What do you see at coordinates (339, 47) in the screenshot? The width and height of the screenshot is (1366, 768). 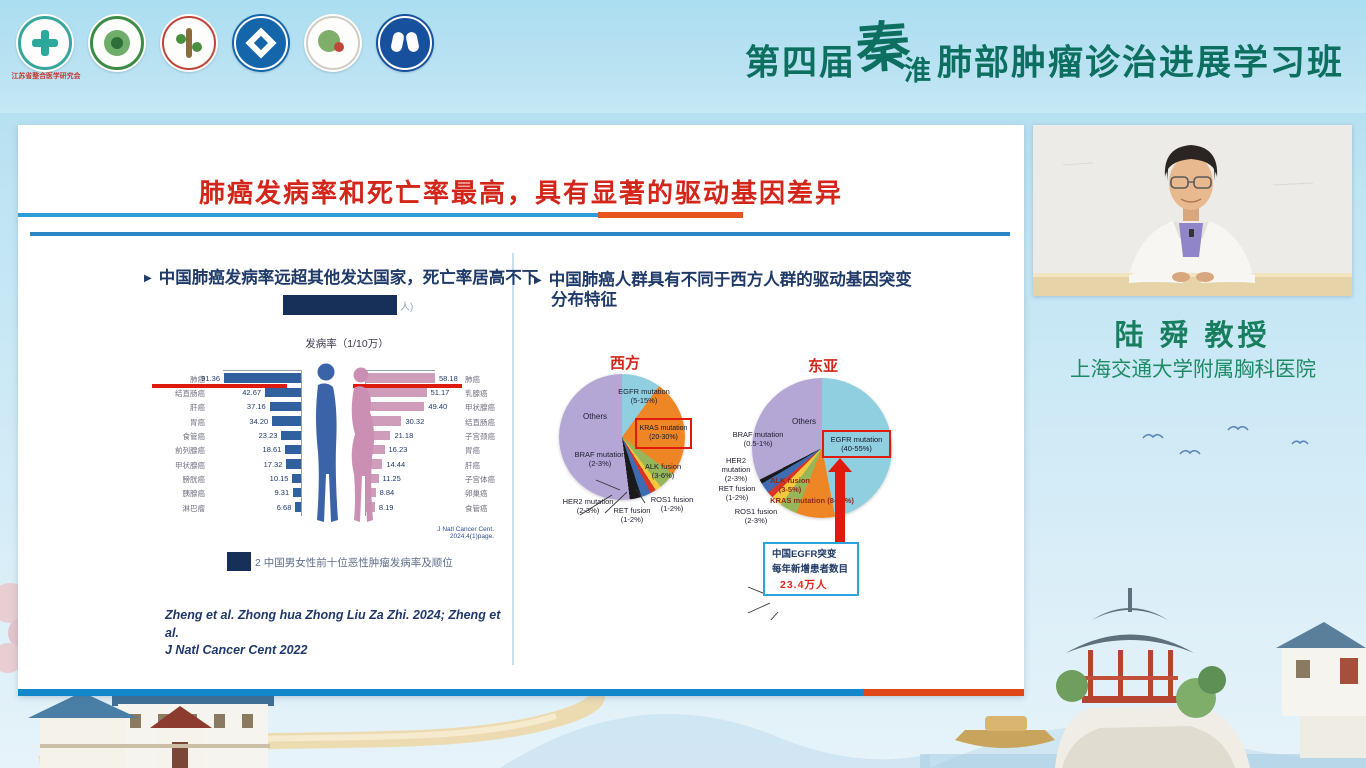 I see `flower-center-icon` at bounding box center [339, 47].